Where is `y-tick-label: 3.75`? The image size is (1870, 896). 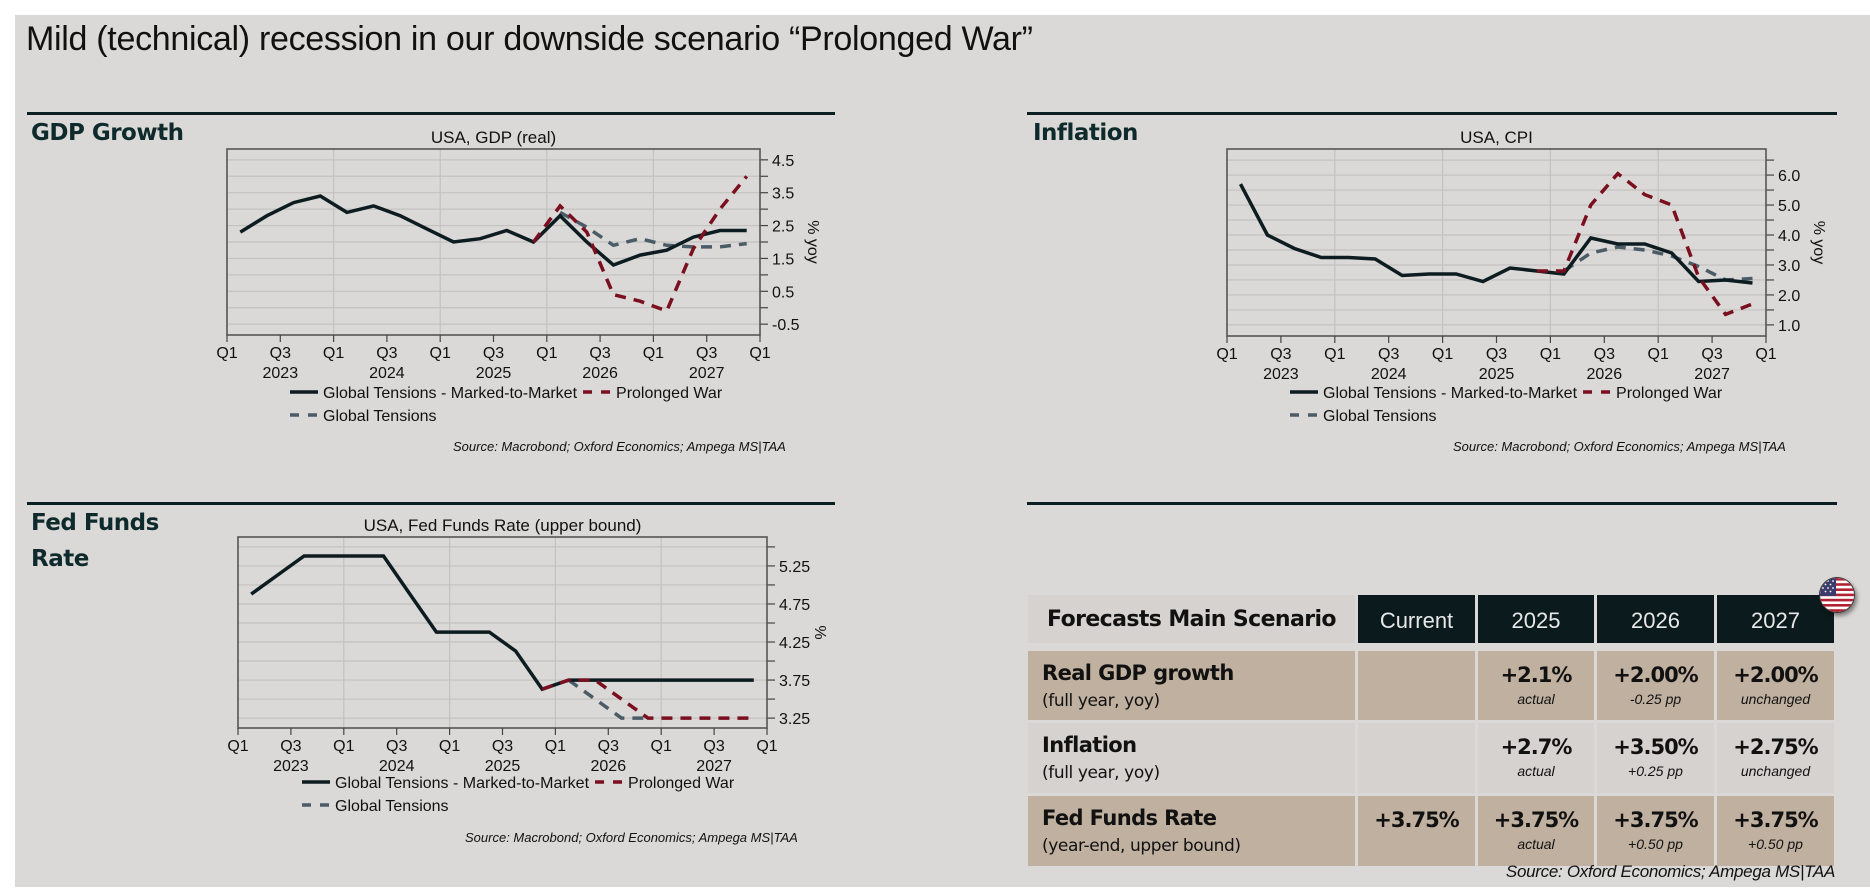
y-tick-label: 3.75 is located at coordinates (794, 681).